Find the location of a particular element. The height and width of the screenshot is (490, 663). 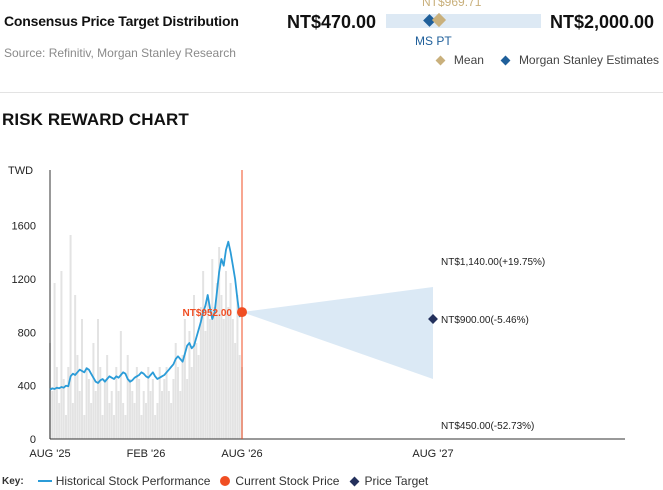

x-tick-label: AUG '27 is located at coordinates (432, 454).